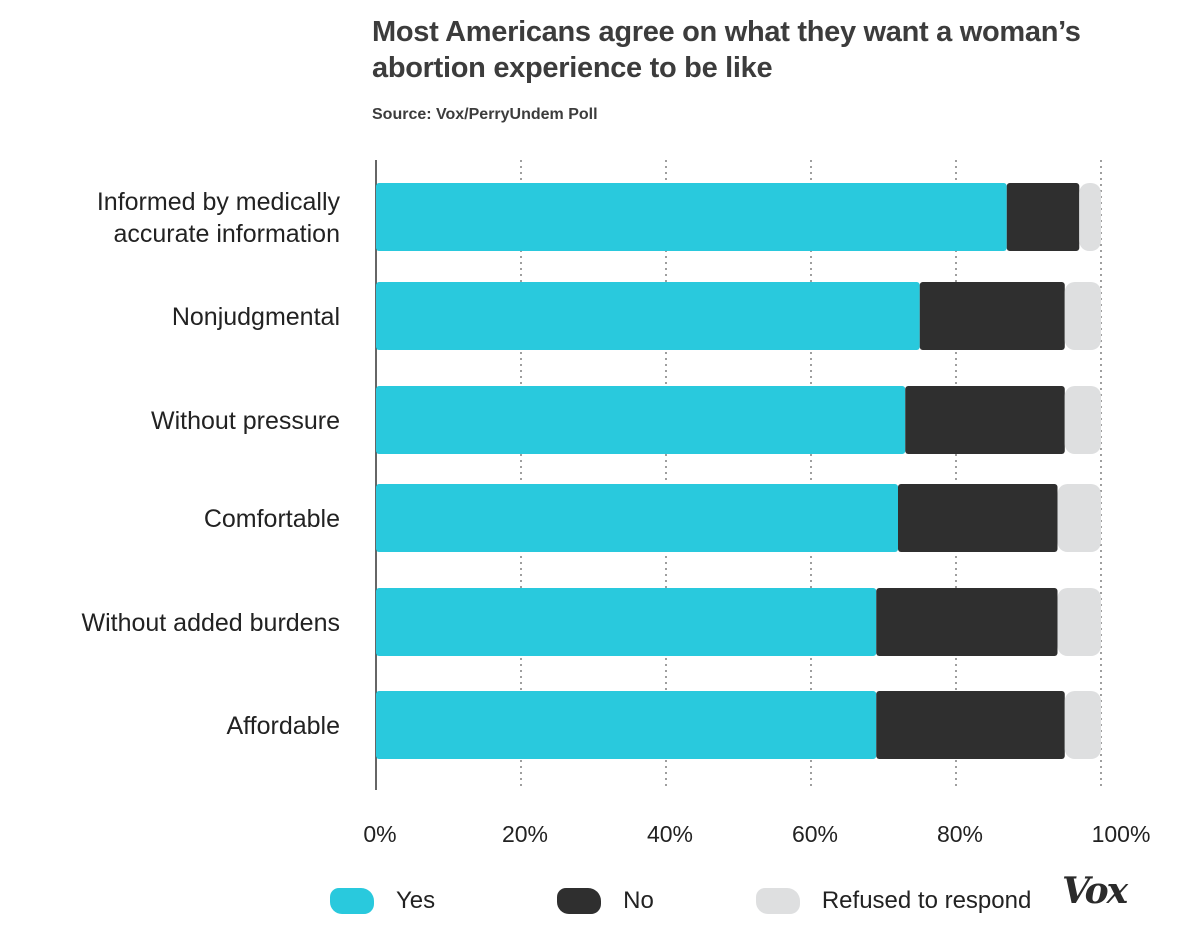 The height and width of the screenshot is (941, 1200). I want to click on legend-item-yes: Yes, so click(382, 901).